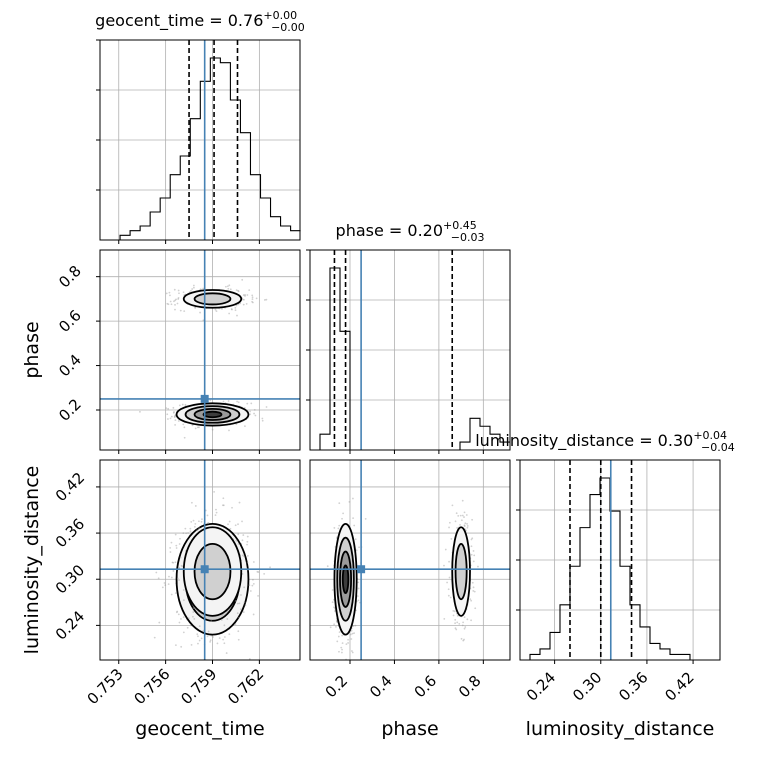 The width and height of the screenshot is (760, 760). I want to click on title-minus: −0.00, so click(288, 27).